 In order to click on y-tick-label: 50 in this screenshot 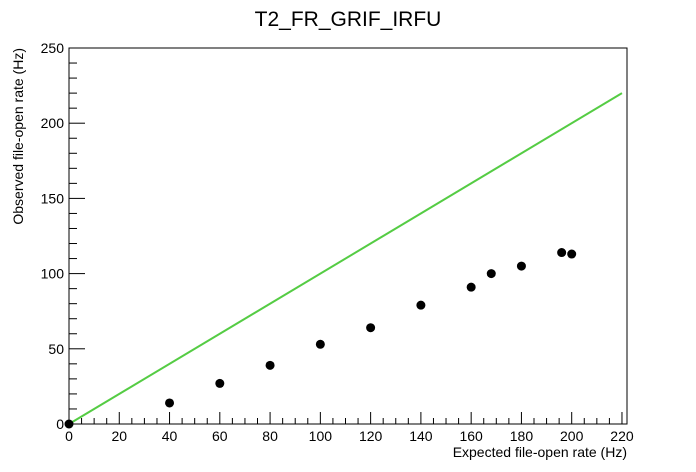, I will do `click(56, 349)`.